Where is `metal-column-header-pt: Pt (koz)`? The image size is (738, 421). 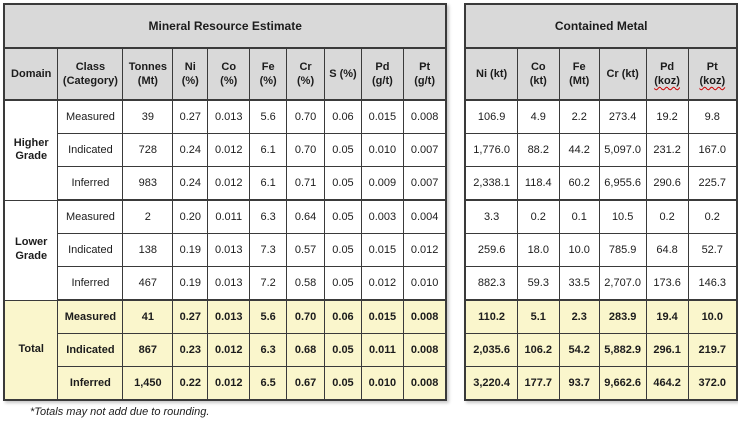
metal-column-header-pt: Pt (koz) is located at coordinates (712, 74).